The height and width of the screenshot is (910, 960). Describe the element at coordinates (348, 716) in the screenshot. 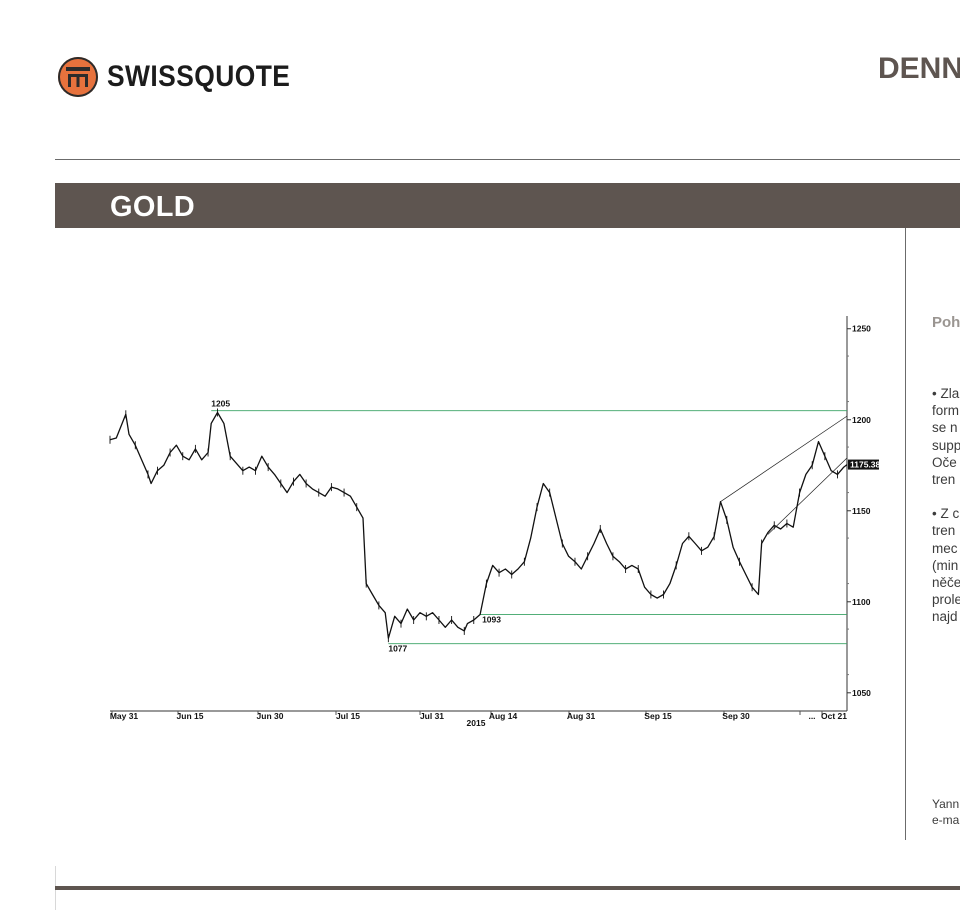

I see `x-tick-label: Jul 15` at that location.